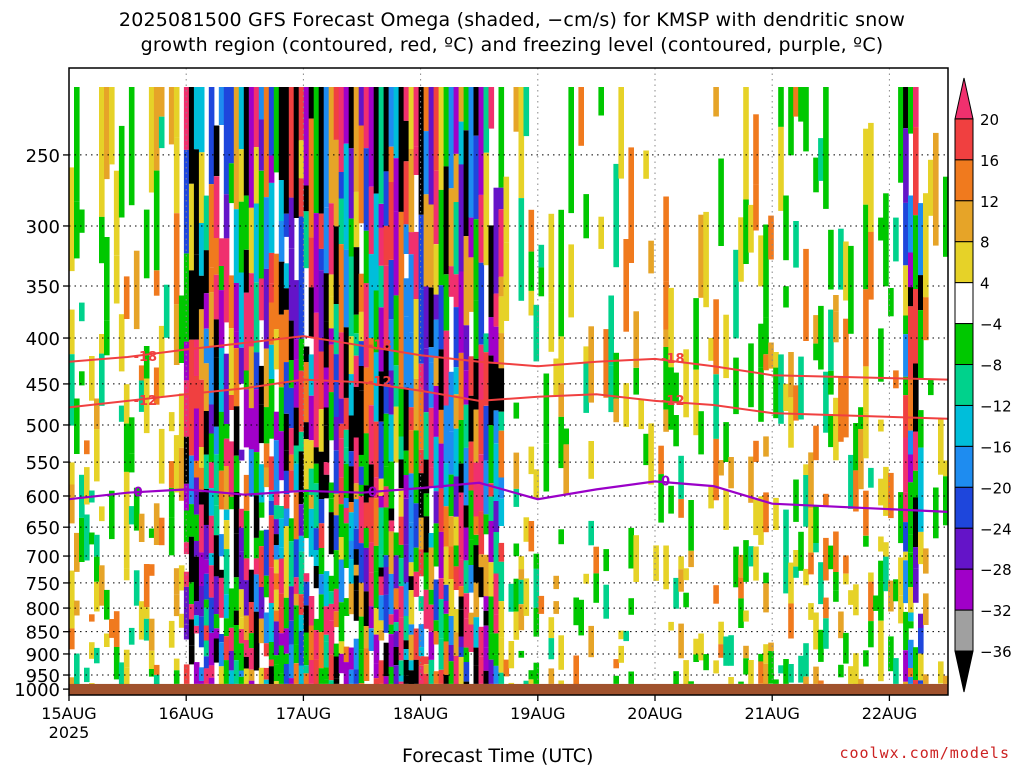 This screenshot has height=768, width=1024. I want to click on colorbar-label: 20, so click(989, 120).